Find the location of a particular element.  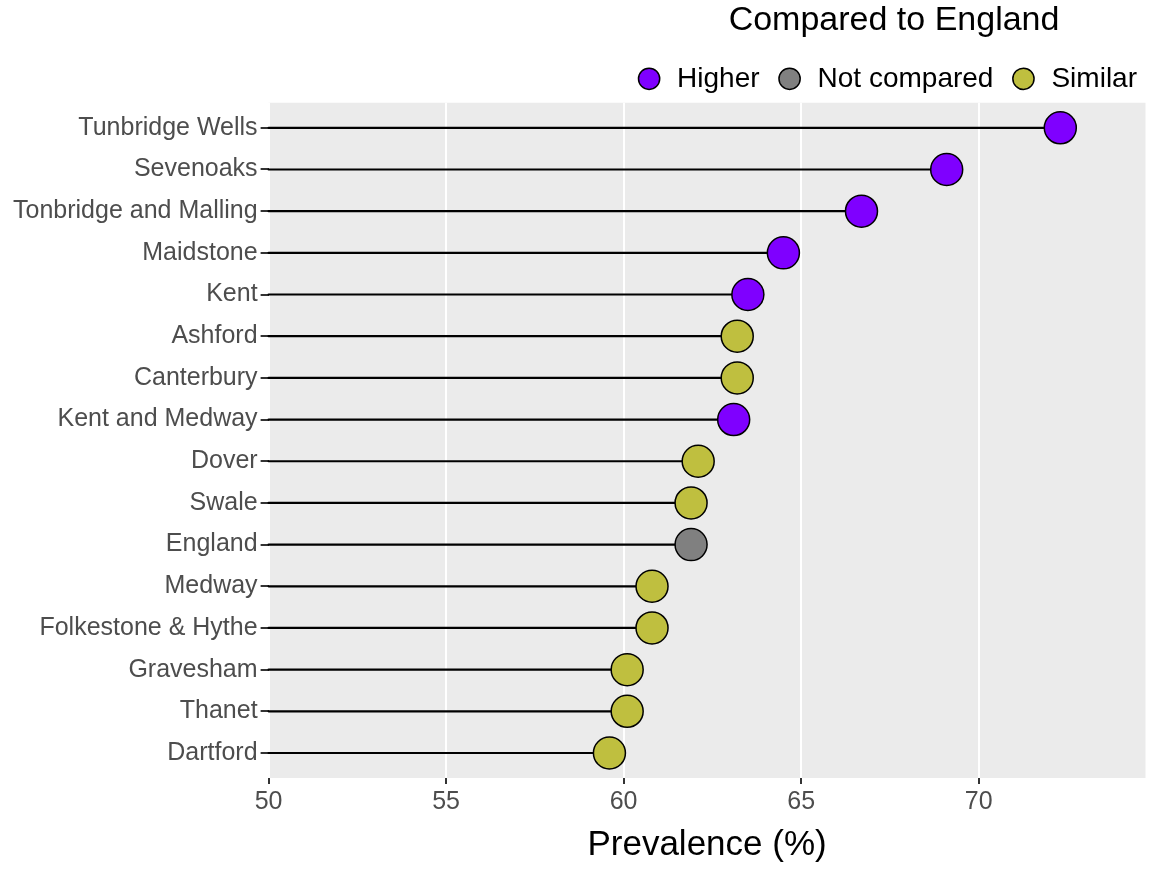

legend-label: Higher is located at coordinates (718, 77).